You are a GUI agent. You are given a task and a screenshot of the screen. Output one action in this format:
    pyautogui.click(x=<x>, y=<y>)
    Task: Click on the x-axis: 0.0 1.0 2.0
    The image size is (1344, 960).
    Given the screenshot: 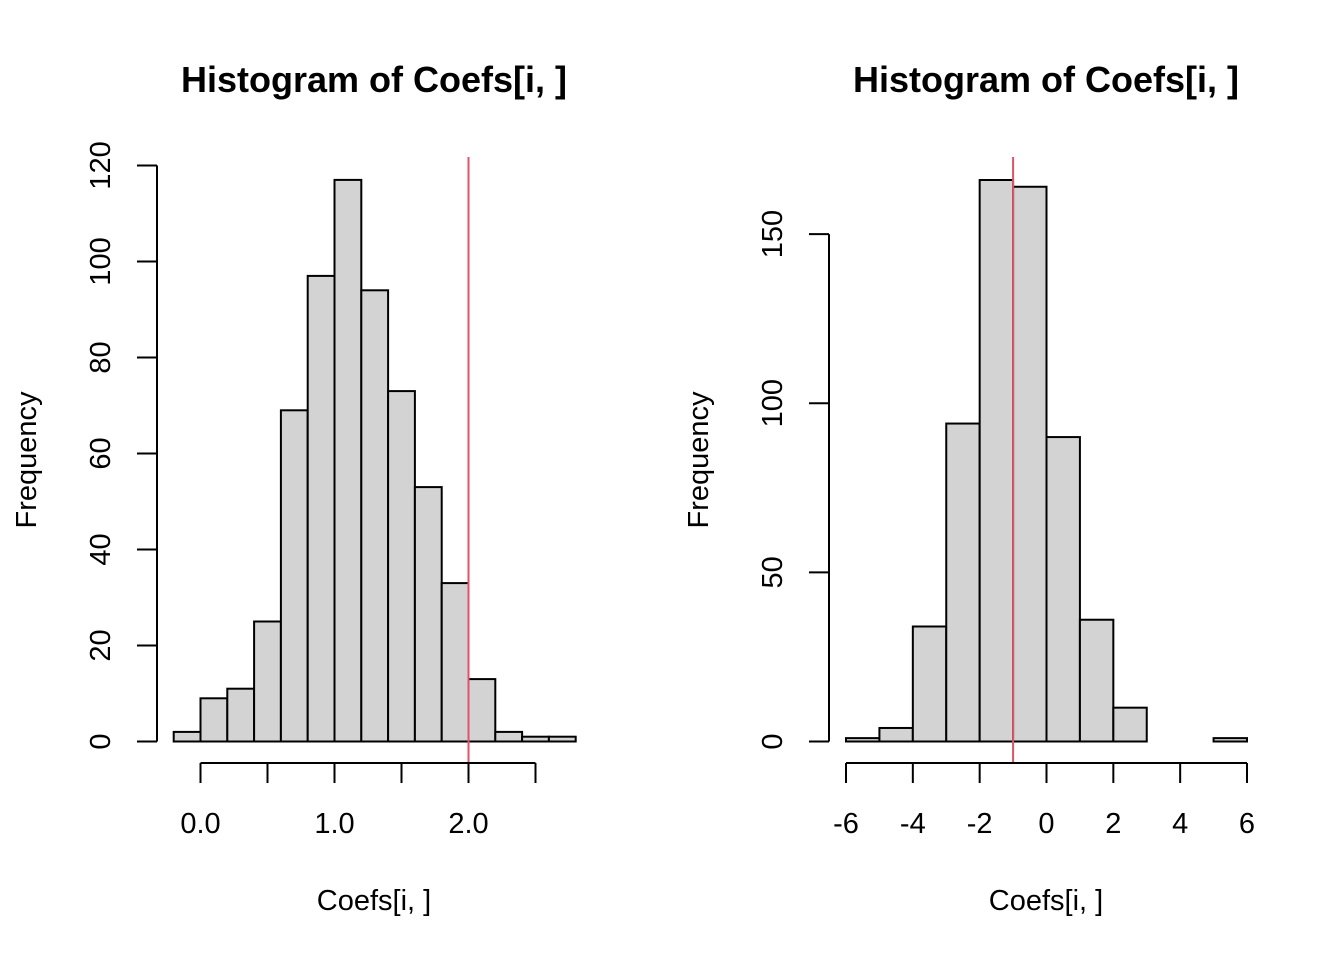 What is the action you would take?
    pyautogui.click(x=358, y=801)
    